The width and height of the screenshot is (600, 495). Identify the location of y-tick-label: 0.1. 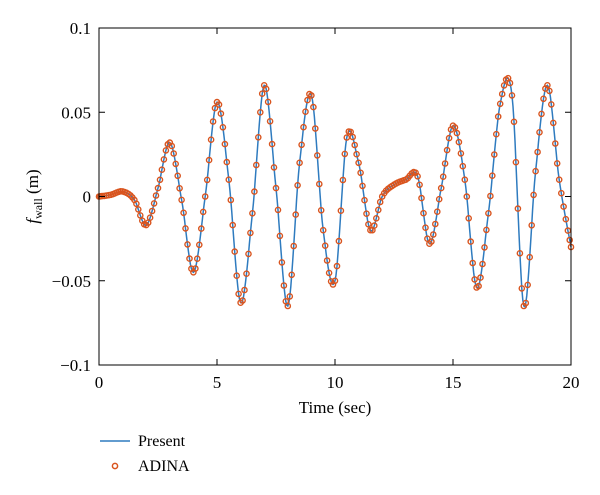
(80, 28).